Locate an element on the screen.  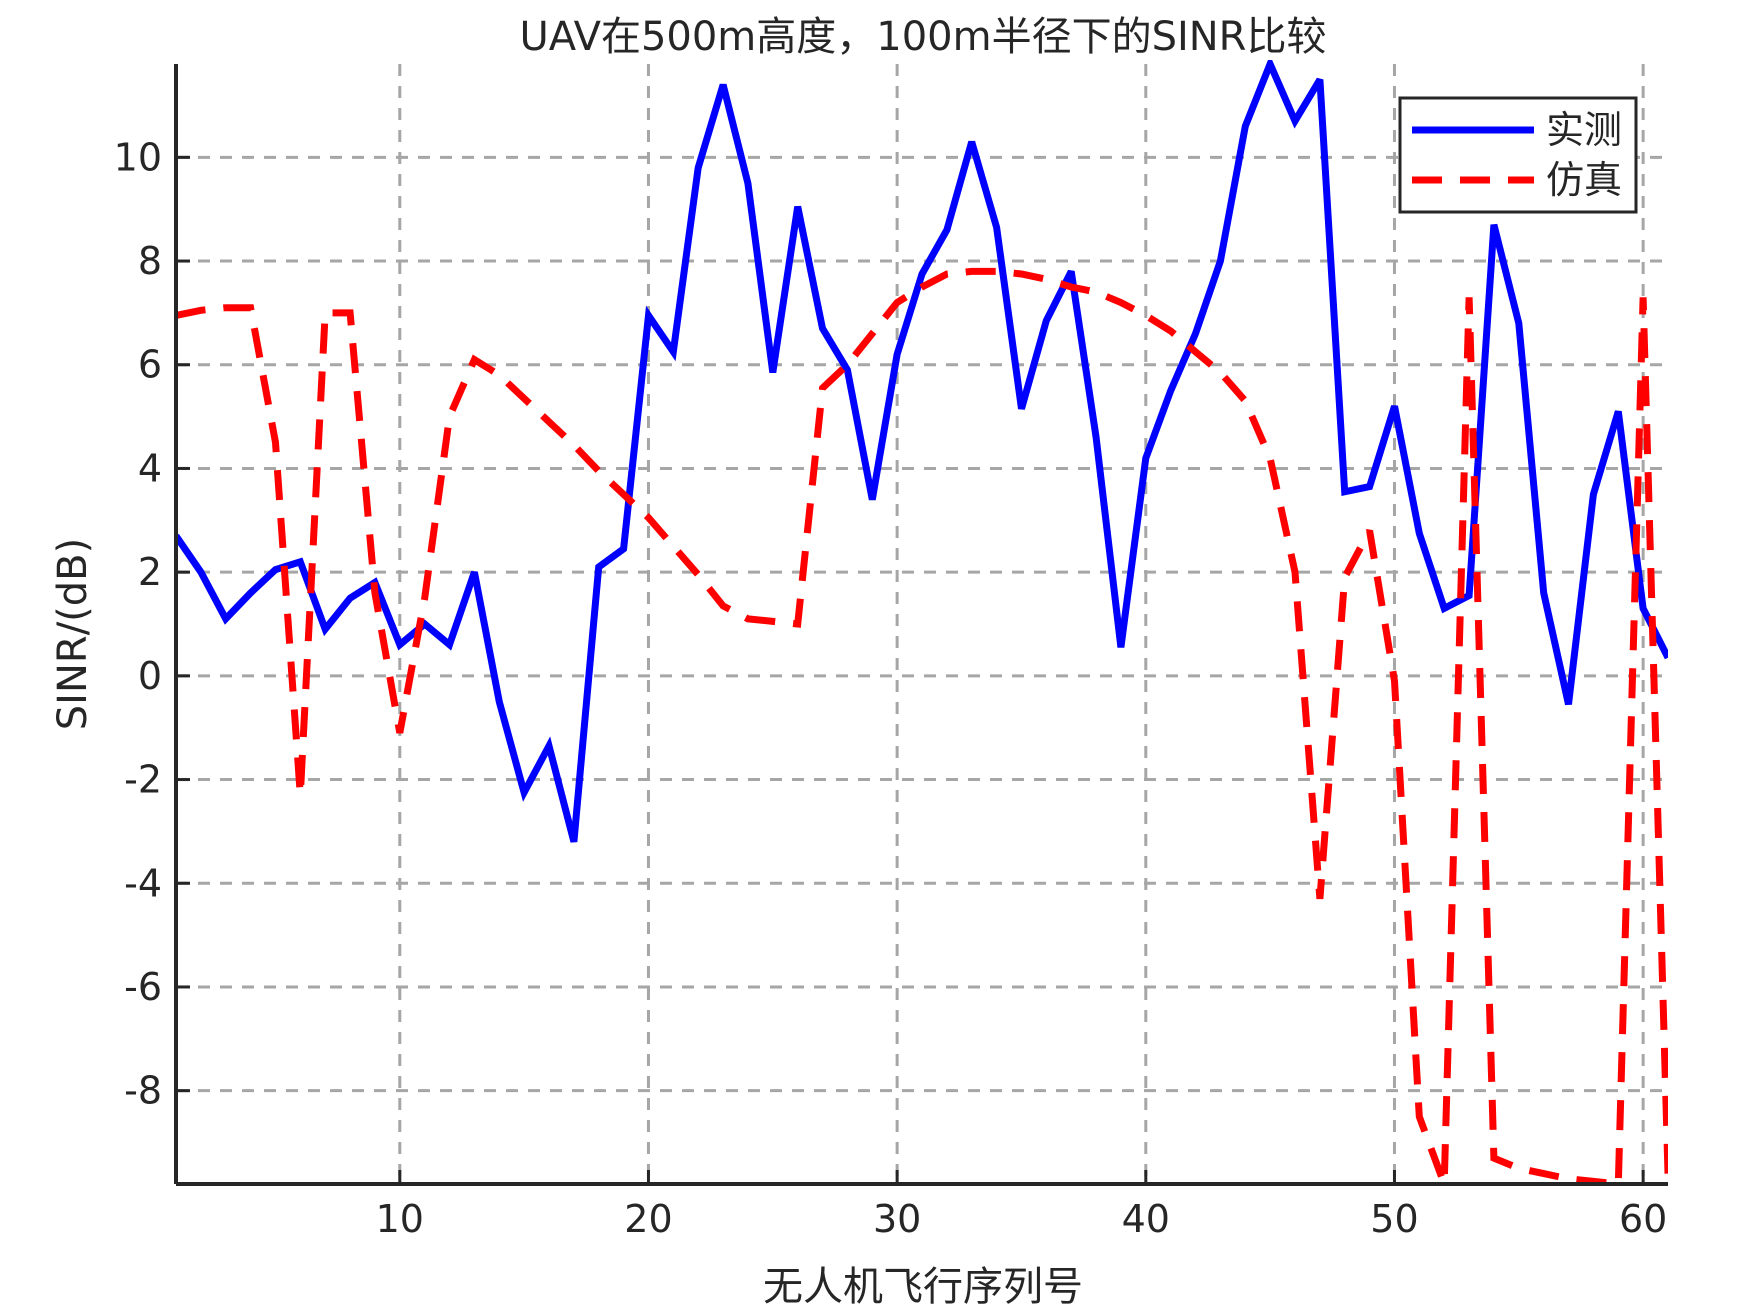
y-tick-label: 6 is located at coordinates (150, 365).